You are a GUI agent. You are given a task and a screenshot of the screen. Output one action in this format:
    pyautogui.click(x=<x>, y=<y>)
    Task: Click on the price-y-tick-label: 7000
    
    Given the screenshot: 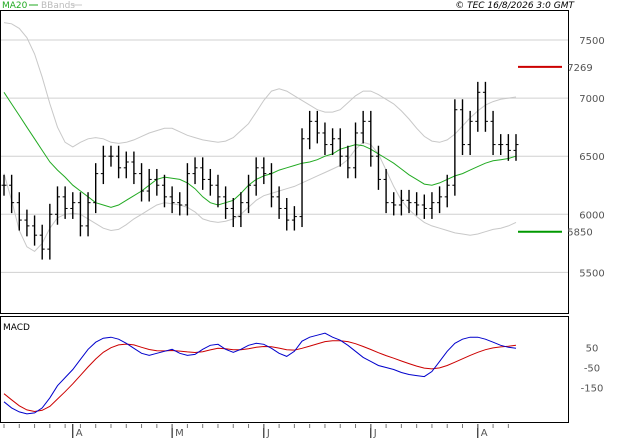 What is the action you would take?
    pyautogui.click(x=591, y=99)
    